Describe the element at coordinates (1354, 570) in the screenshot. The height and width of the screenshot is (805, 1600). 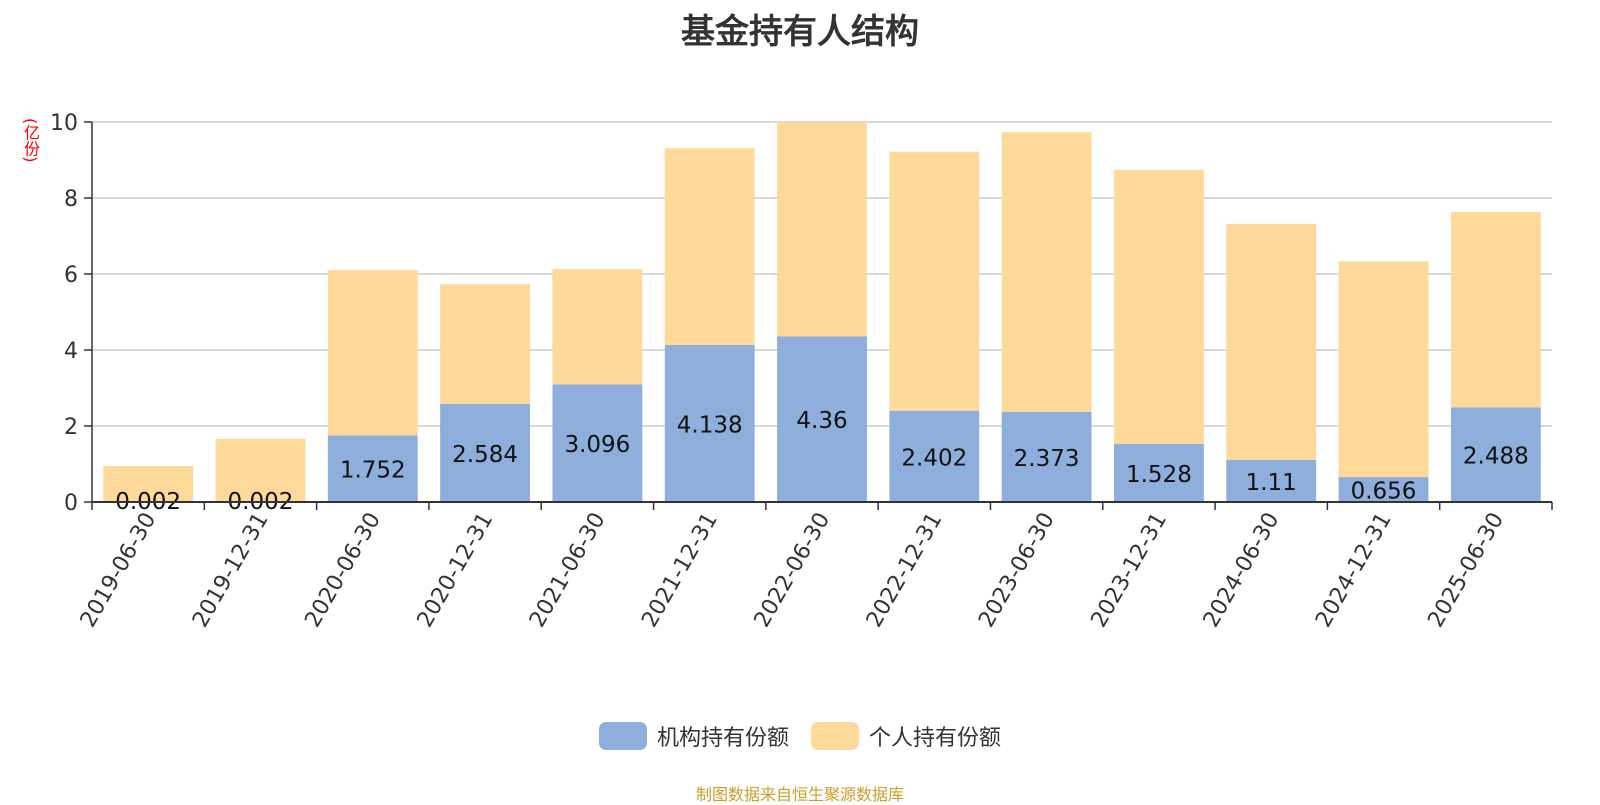
I see `x-tick-label: 2024-12-31` at that location.